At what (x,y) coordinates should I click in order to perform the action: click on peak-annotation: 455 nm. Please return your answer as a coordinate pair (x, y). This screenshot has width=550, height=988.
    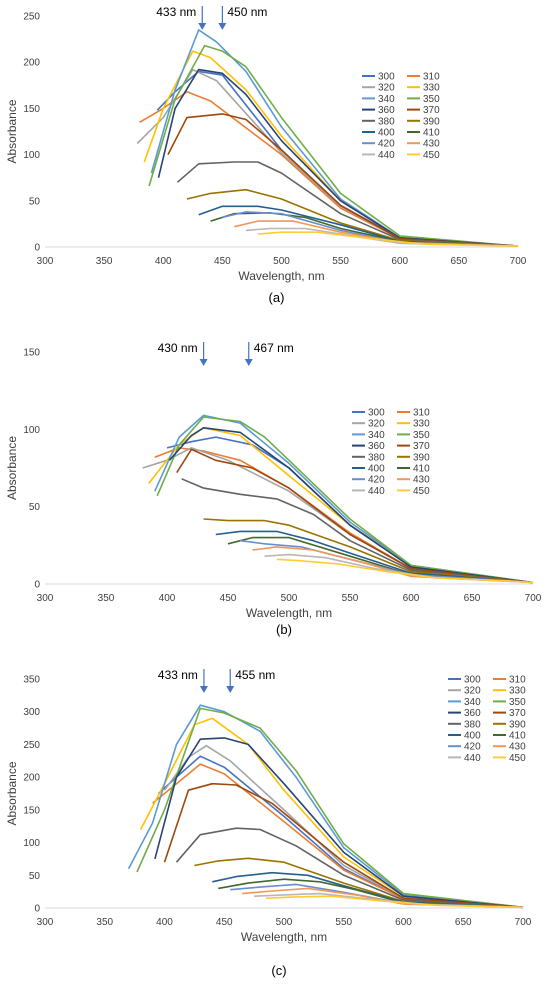
    Looking at the image, I should click on (255, 675).